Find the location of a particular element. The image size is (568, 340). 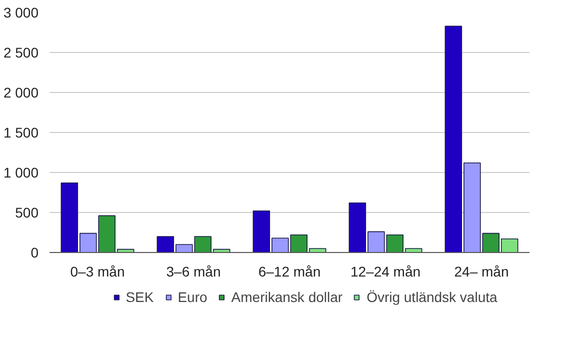

y-tick-label: 1 000 is located at coordinates (21, 172).